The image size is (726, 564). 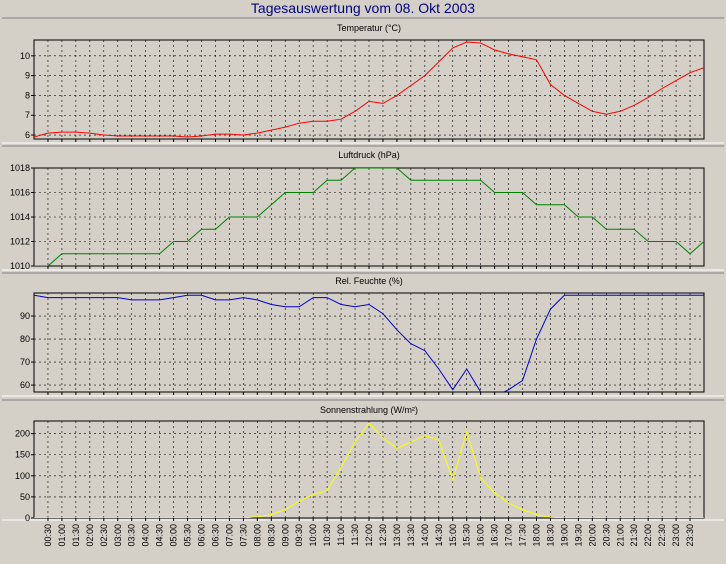 I want to click on x-tick-label: 08:30, so click(x=271, y=535).